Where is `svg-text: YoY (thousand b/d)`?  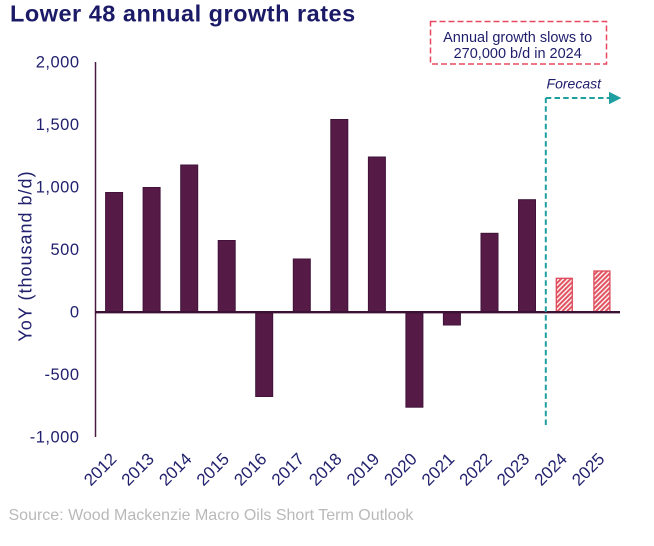
svg-text: YoY (thousand b/d) is located at coordinates (26, 255).